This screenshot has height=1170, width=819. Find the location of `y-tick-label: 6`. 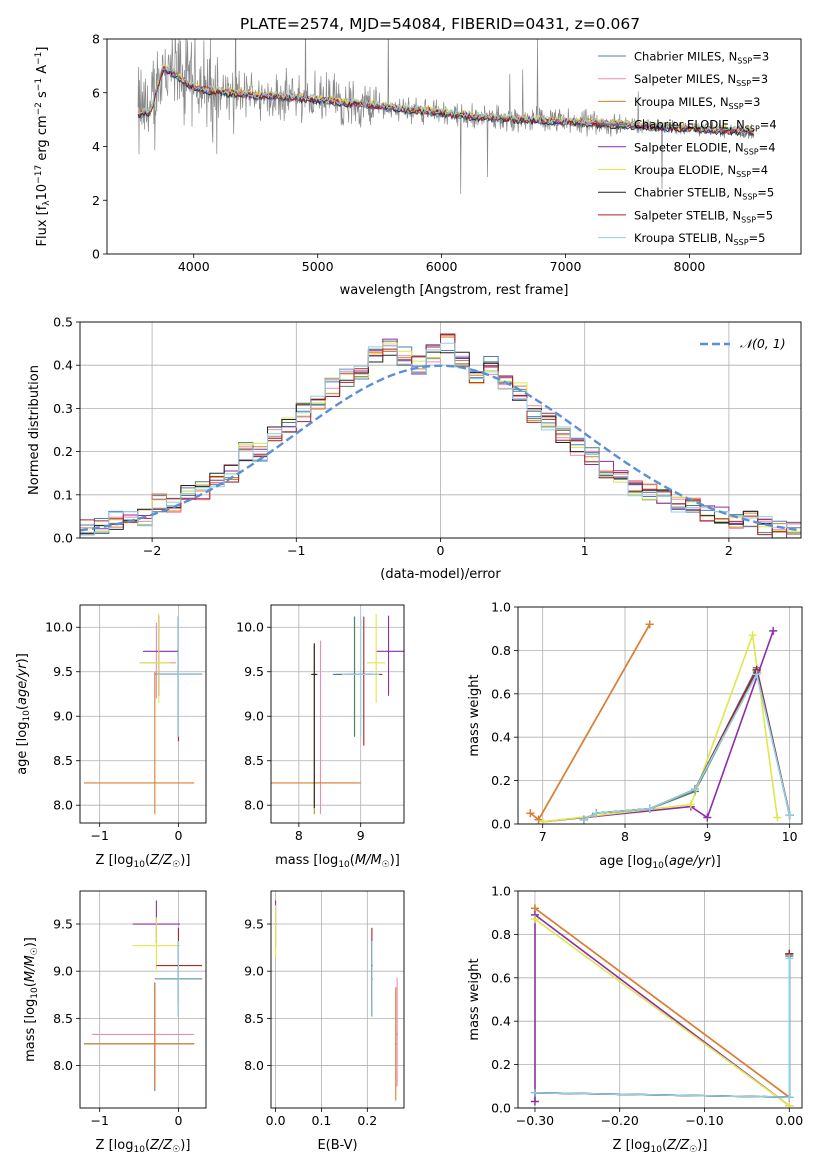

y-tick-label: 6 is located at coordinates (96, 92).